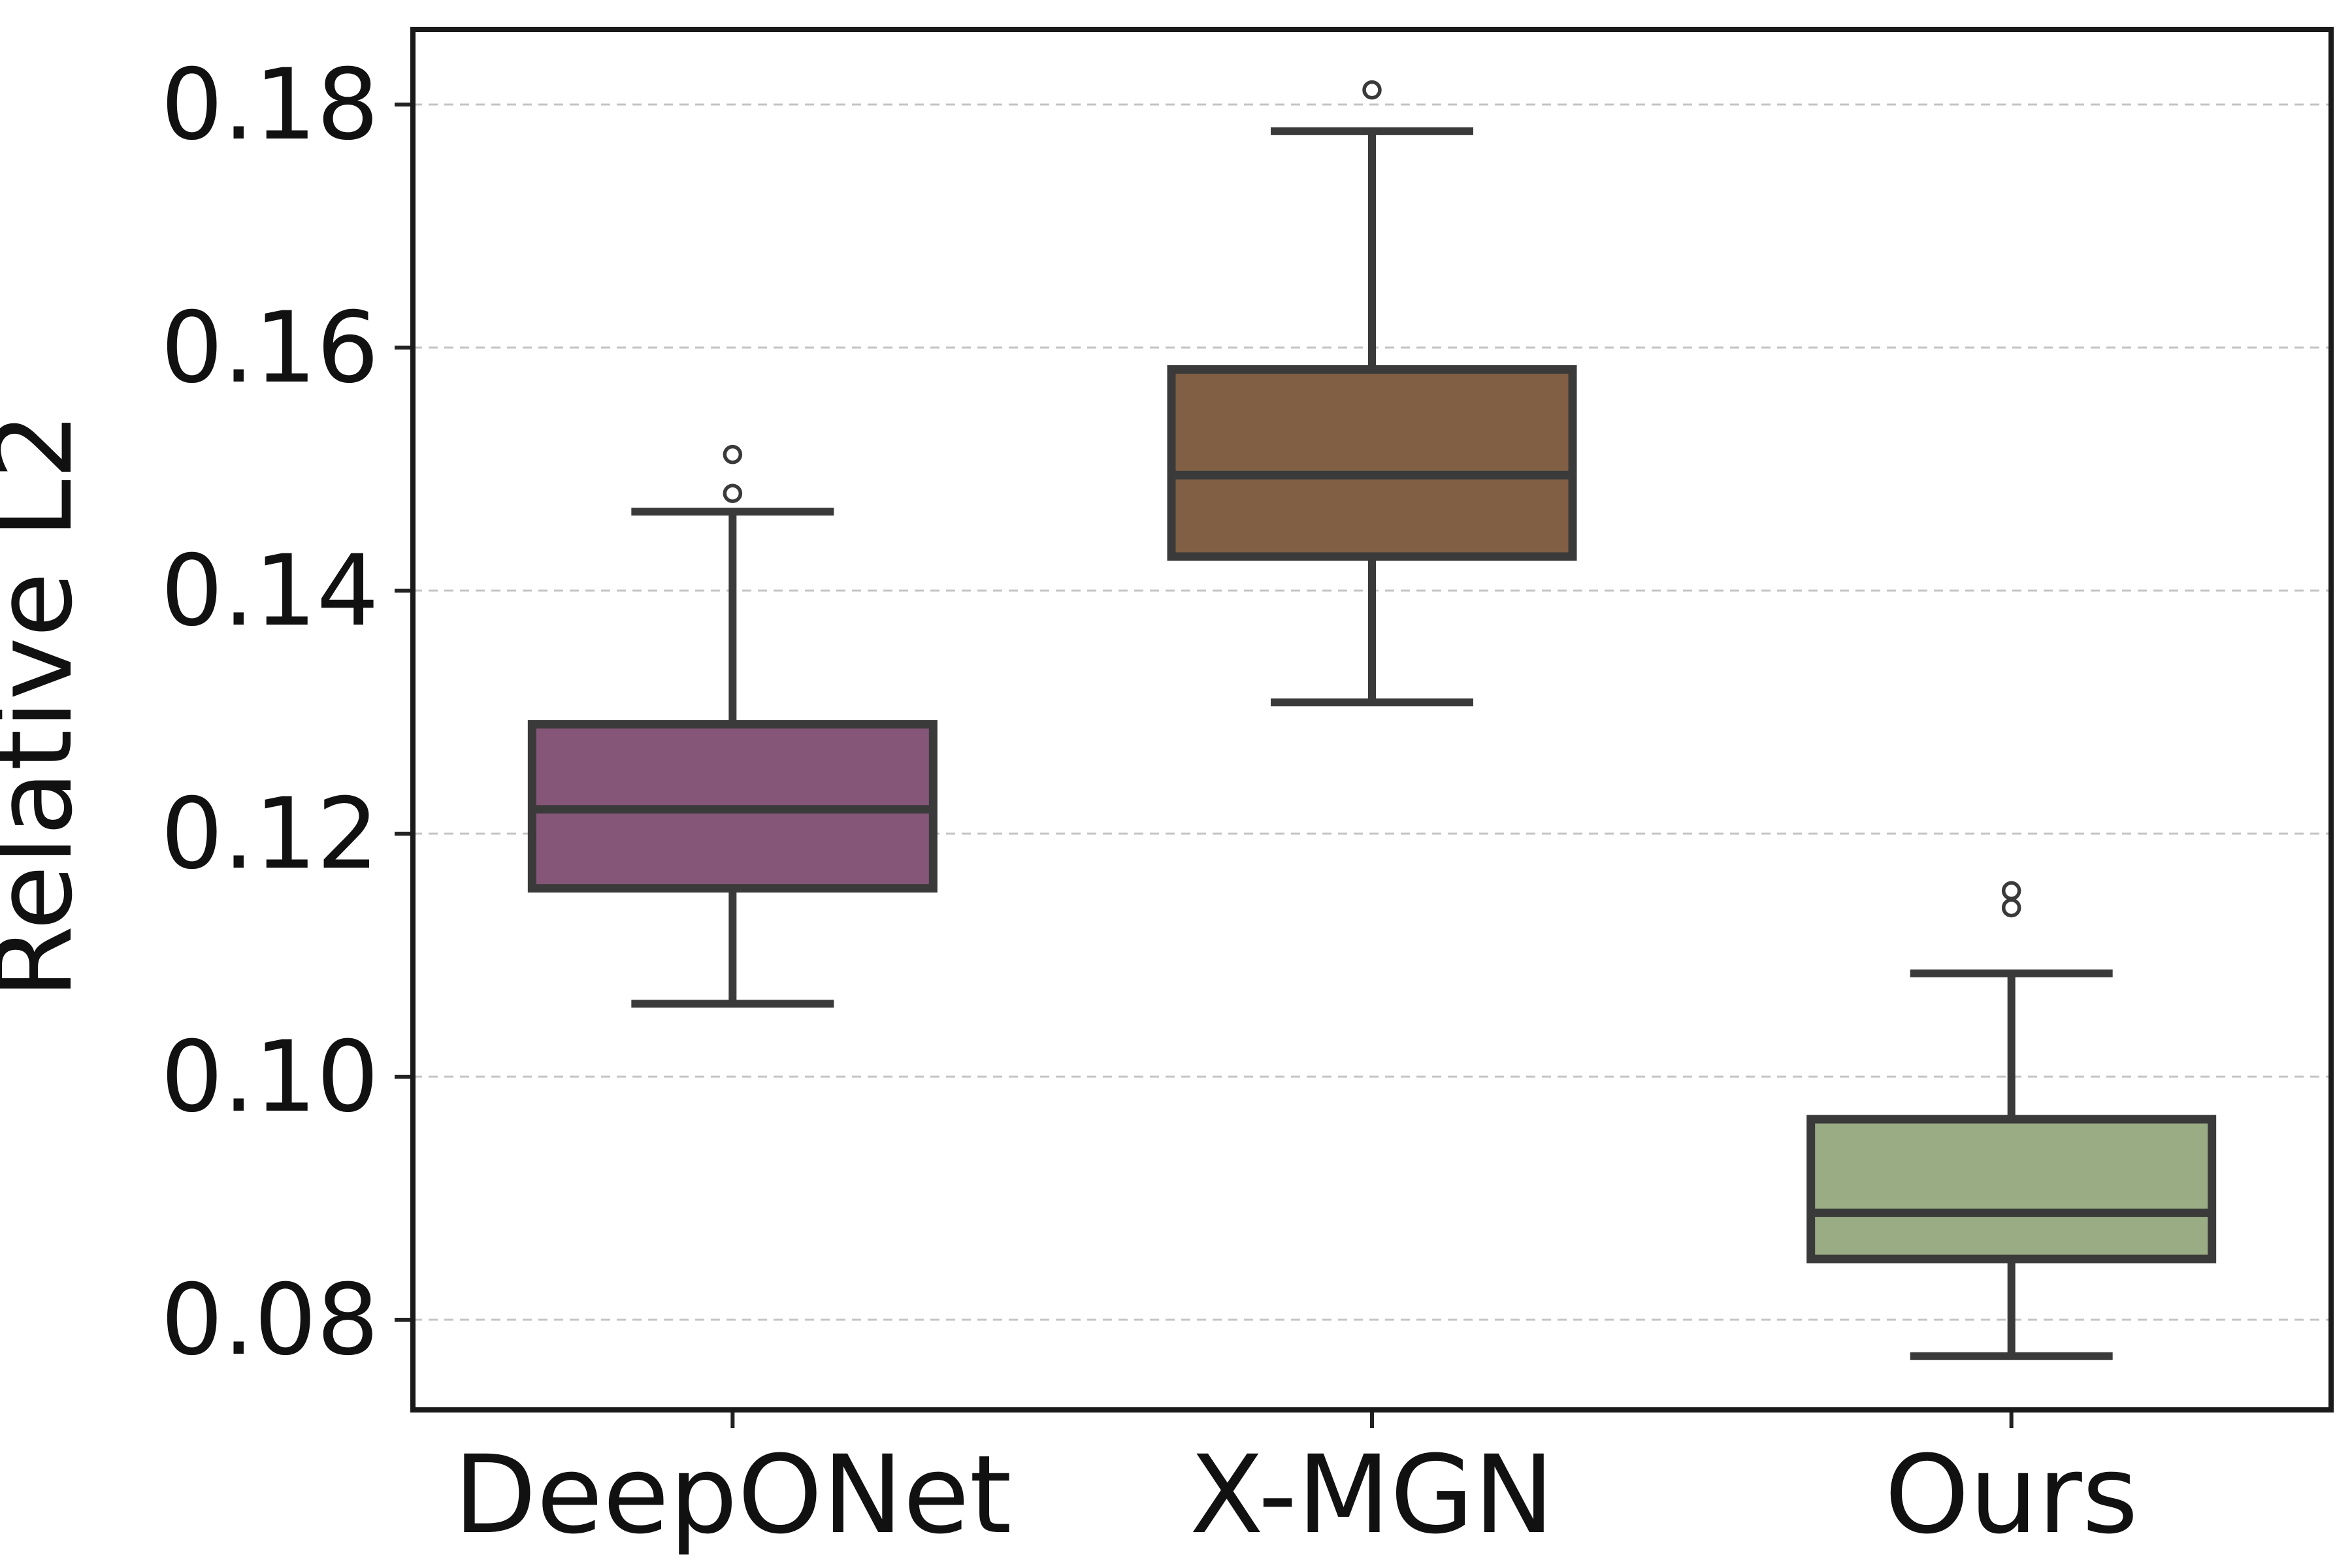 This screenshot has width=2352, height=1568. What do you see at coordinates (270, 834) in the screenshot?
I see `y-tick-label-0.12: 0.12` at bounding box center [270, 834].